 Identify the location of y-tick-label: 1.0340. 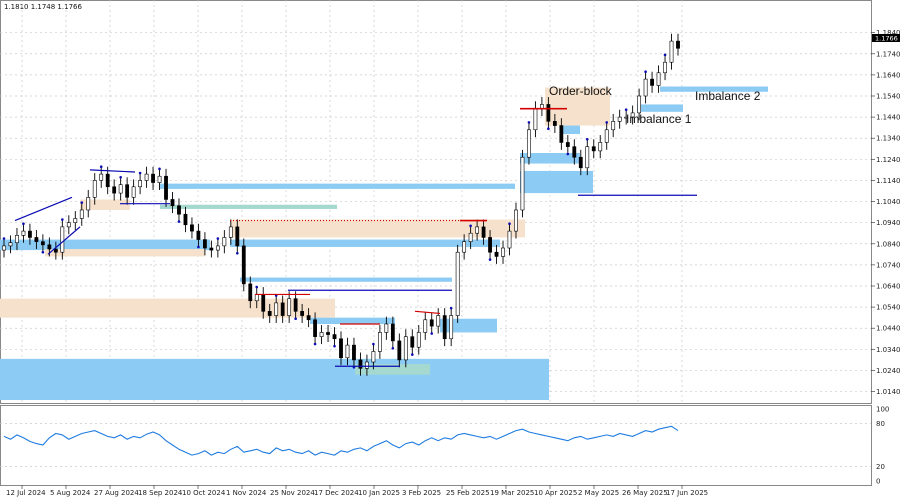
(888, 350).